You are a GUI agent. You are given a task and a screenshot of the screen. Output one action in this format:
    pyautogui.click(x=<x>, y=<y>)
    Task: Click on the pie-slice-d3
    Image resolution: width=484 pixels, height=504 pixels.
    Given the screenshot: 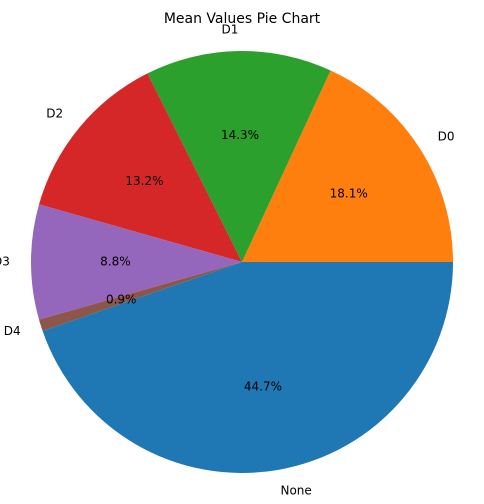 What is the action you would take?
    pyautogui.click(x=136, y=262)
    